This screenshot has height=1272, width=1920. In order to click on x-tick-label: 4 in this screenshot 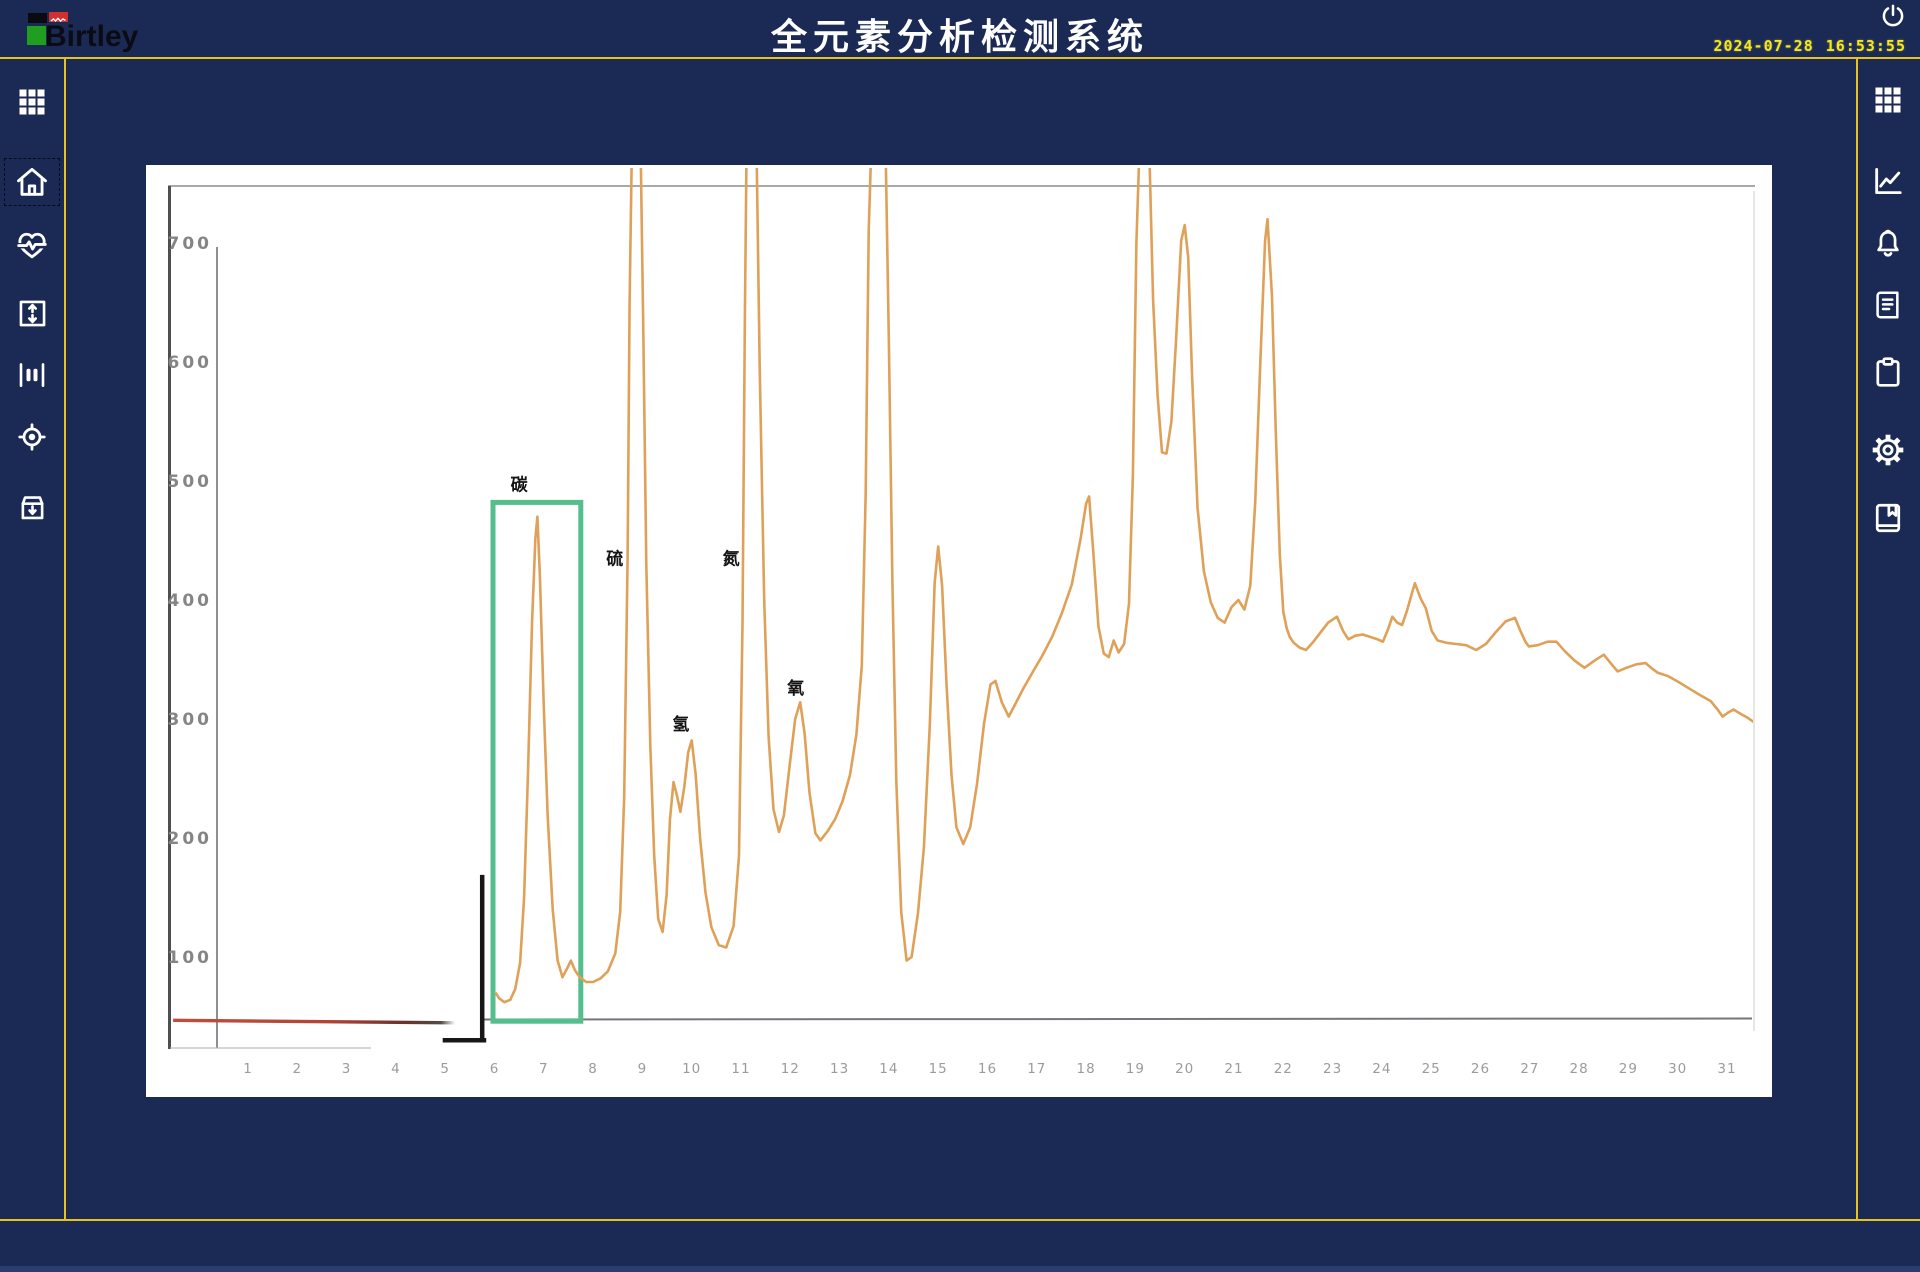, I will do `click(396, 1069)`.